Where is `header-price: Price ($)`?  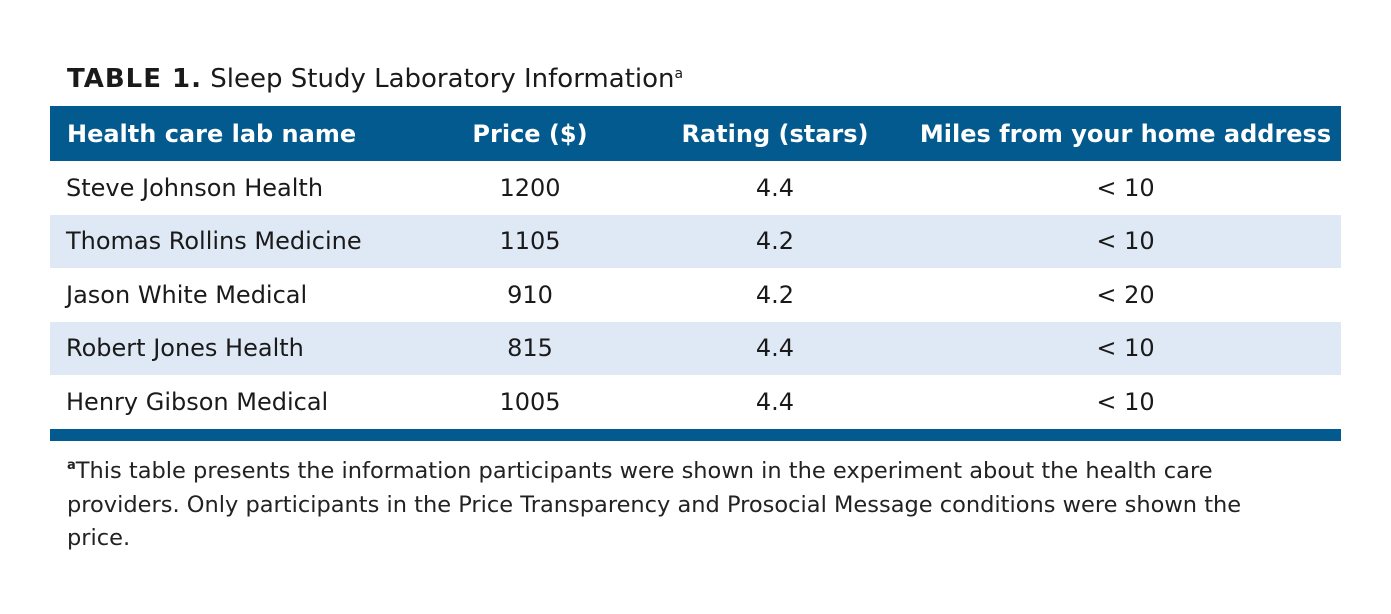 header-price: Price ($) is located at coordinates (530, 133).